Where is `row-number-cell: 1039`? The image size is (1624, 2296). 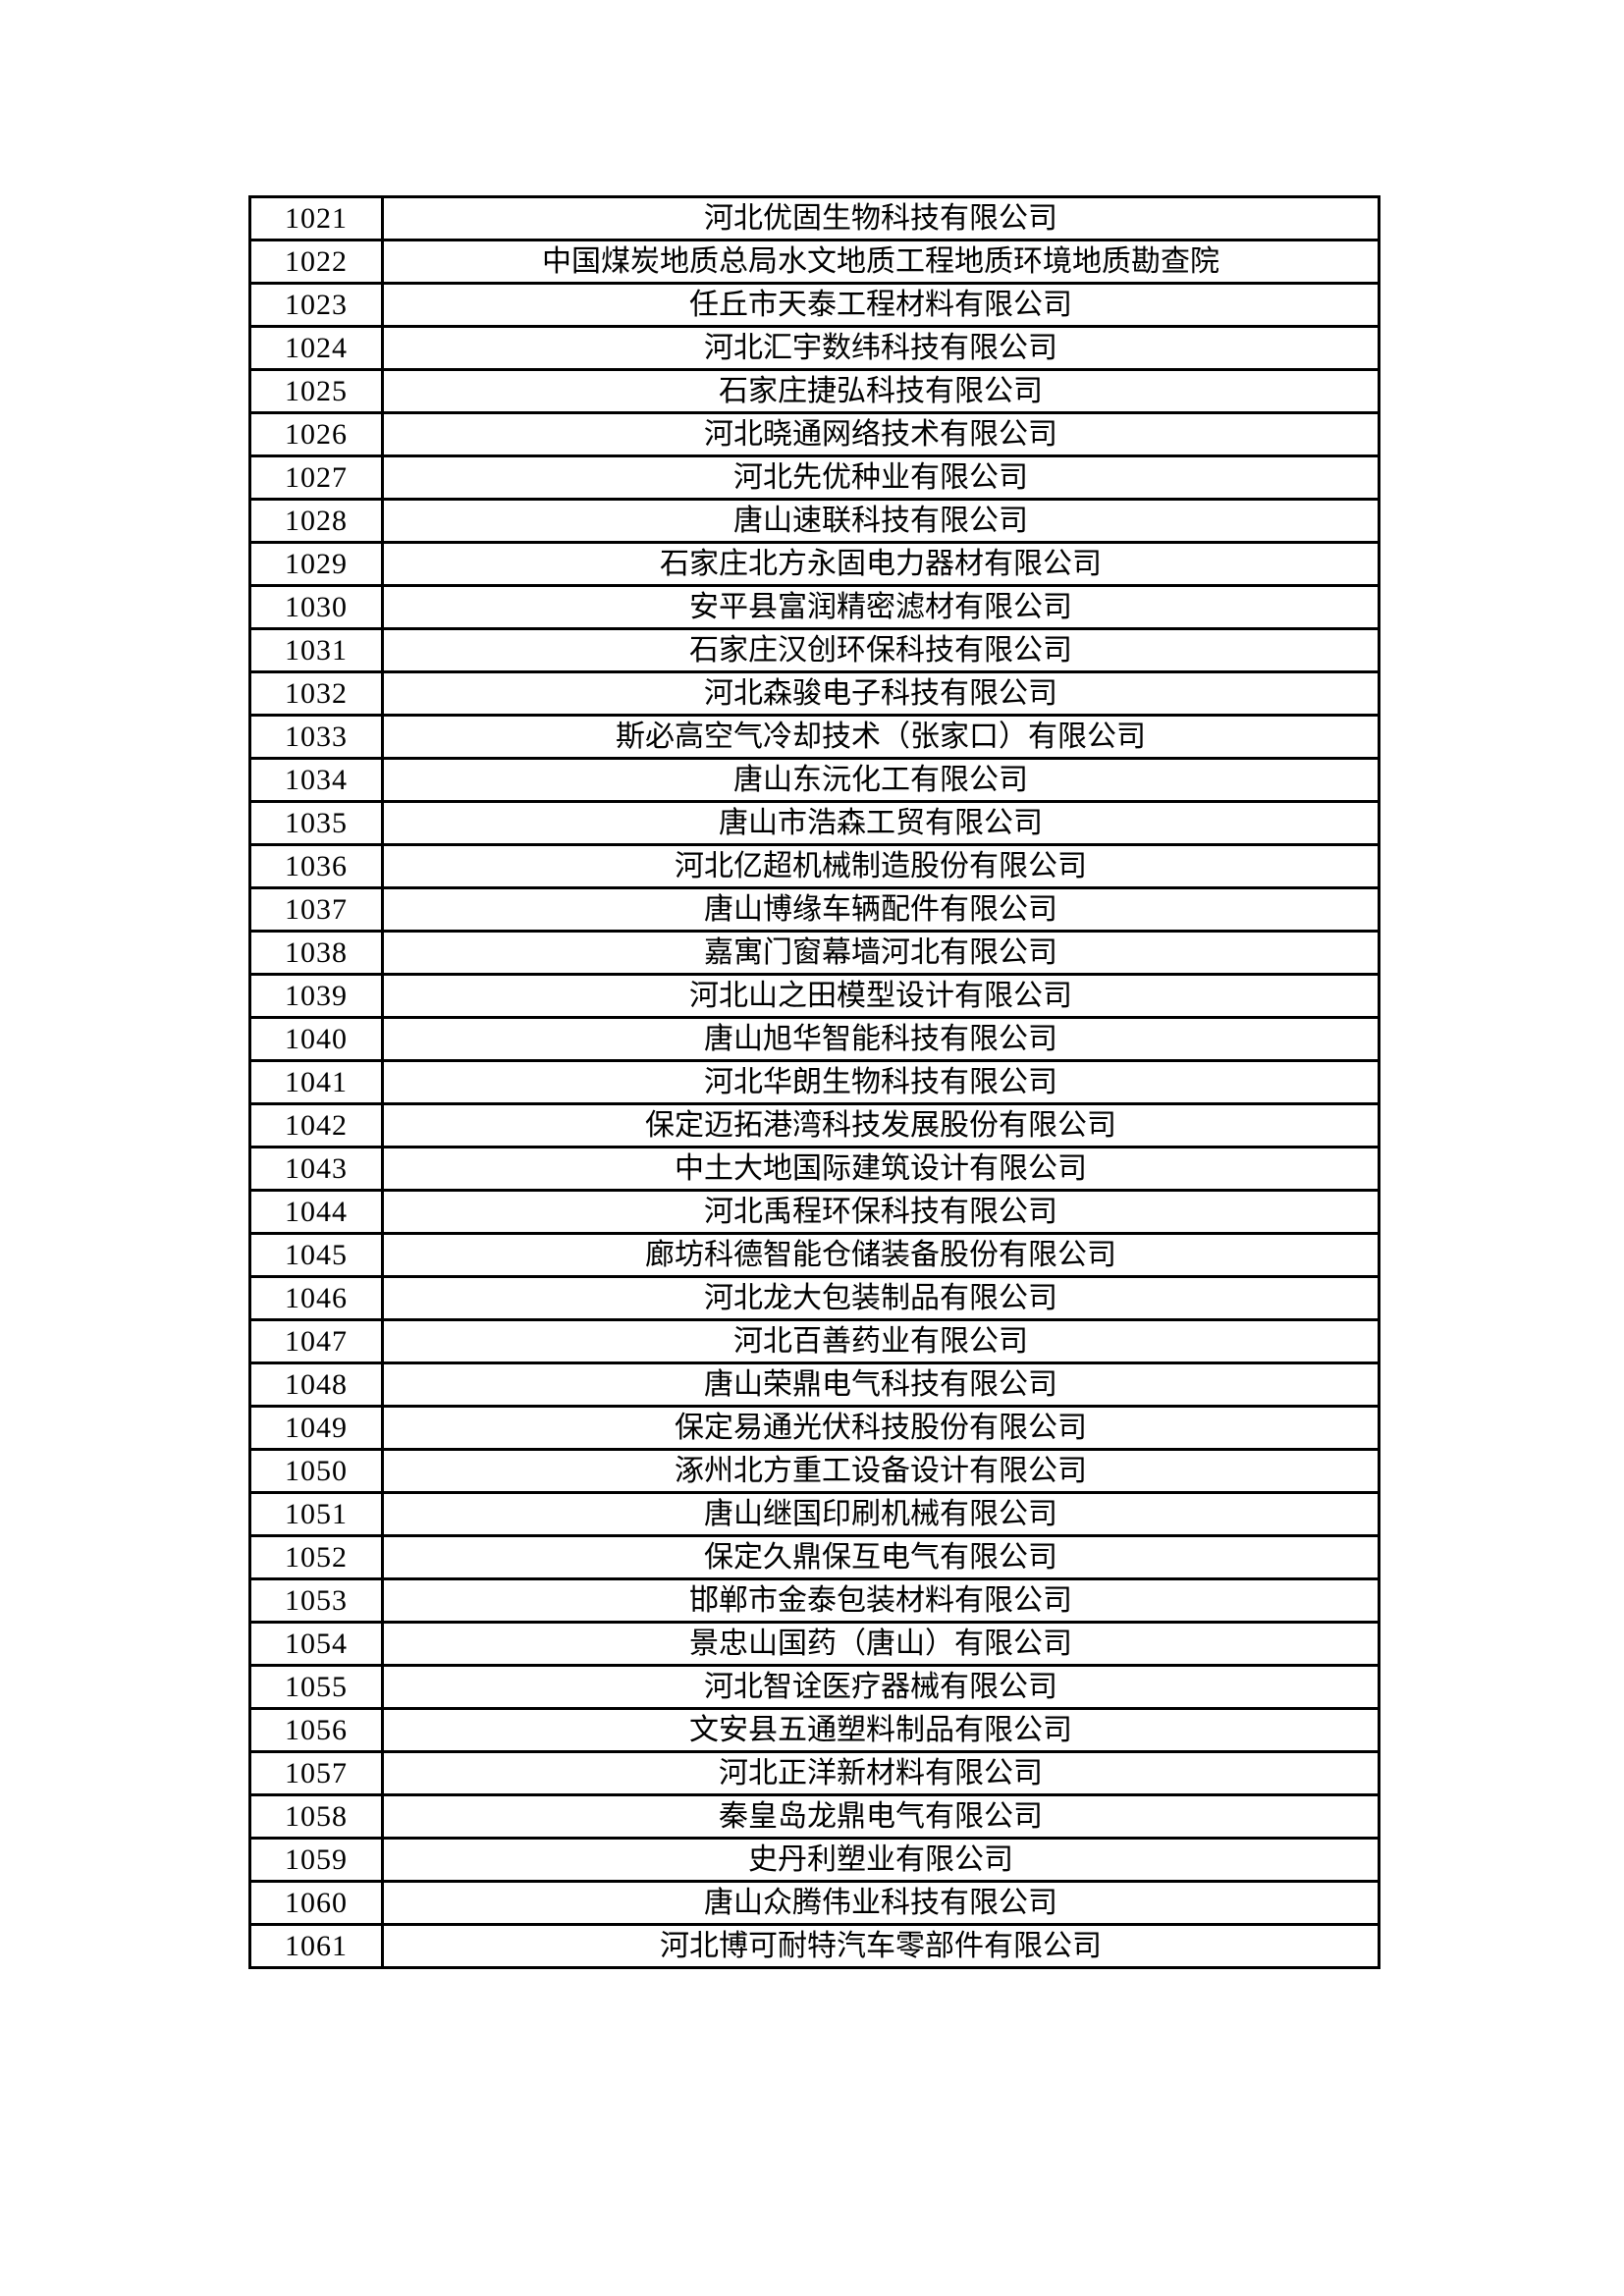 row-number-cell: 1039 is located at coordinates (316, 996).